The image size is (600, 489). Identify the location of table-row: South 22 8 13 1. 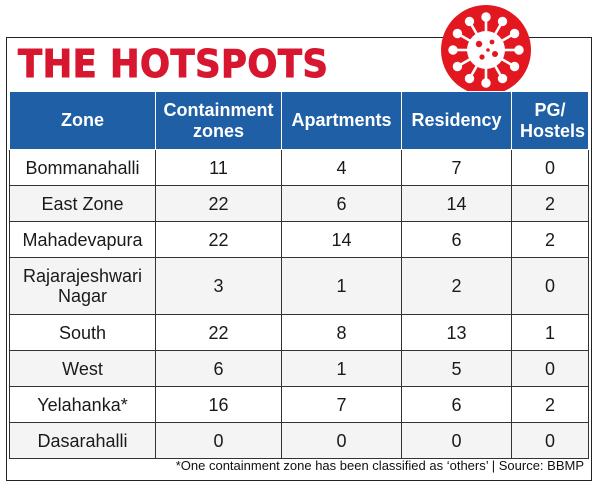
(299, 332).